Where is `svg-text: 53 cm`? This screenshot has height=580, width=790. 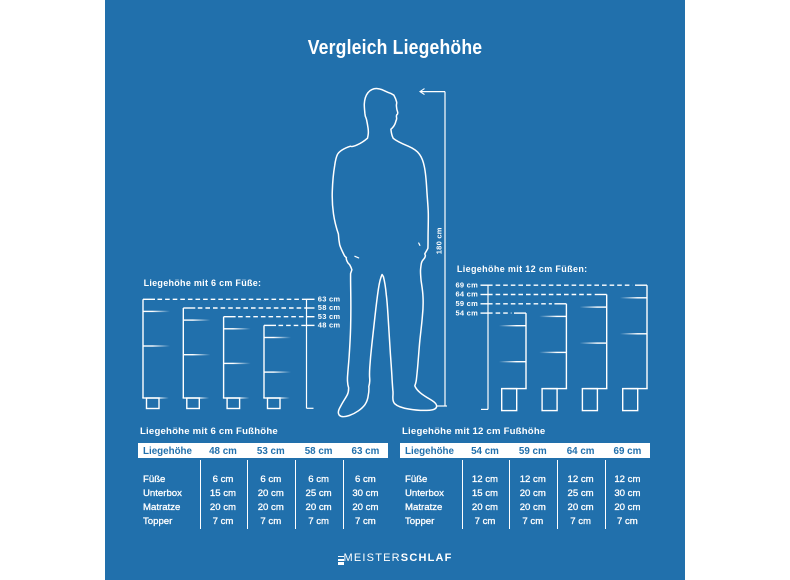 svg-text: 53 cm is located at coordinates (329, 316).